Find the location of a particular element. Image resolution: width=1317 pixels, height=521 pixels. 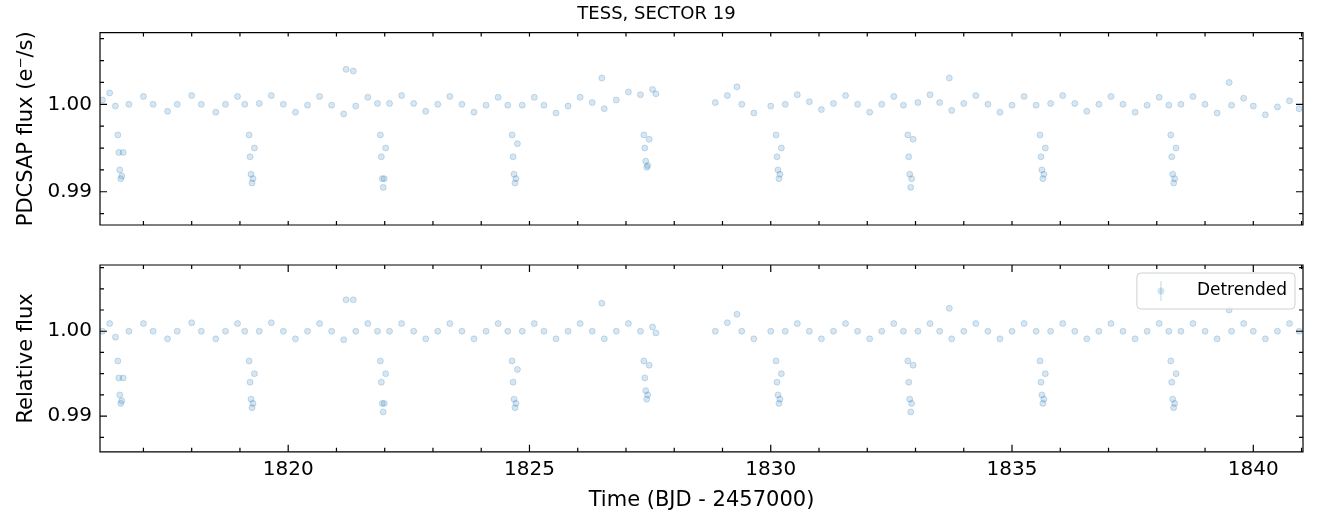

x-axis-title: Time (BJD - 2457000) is located at coordinates (701, 498).